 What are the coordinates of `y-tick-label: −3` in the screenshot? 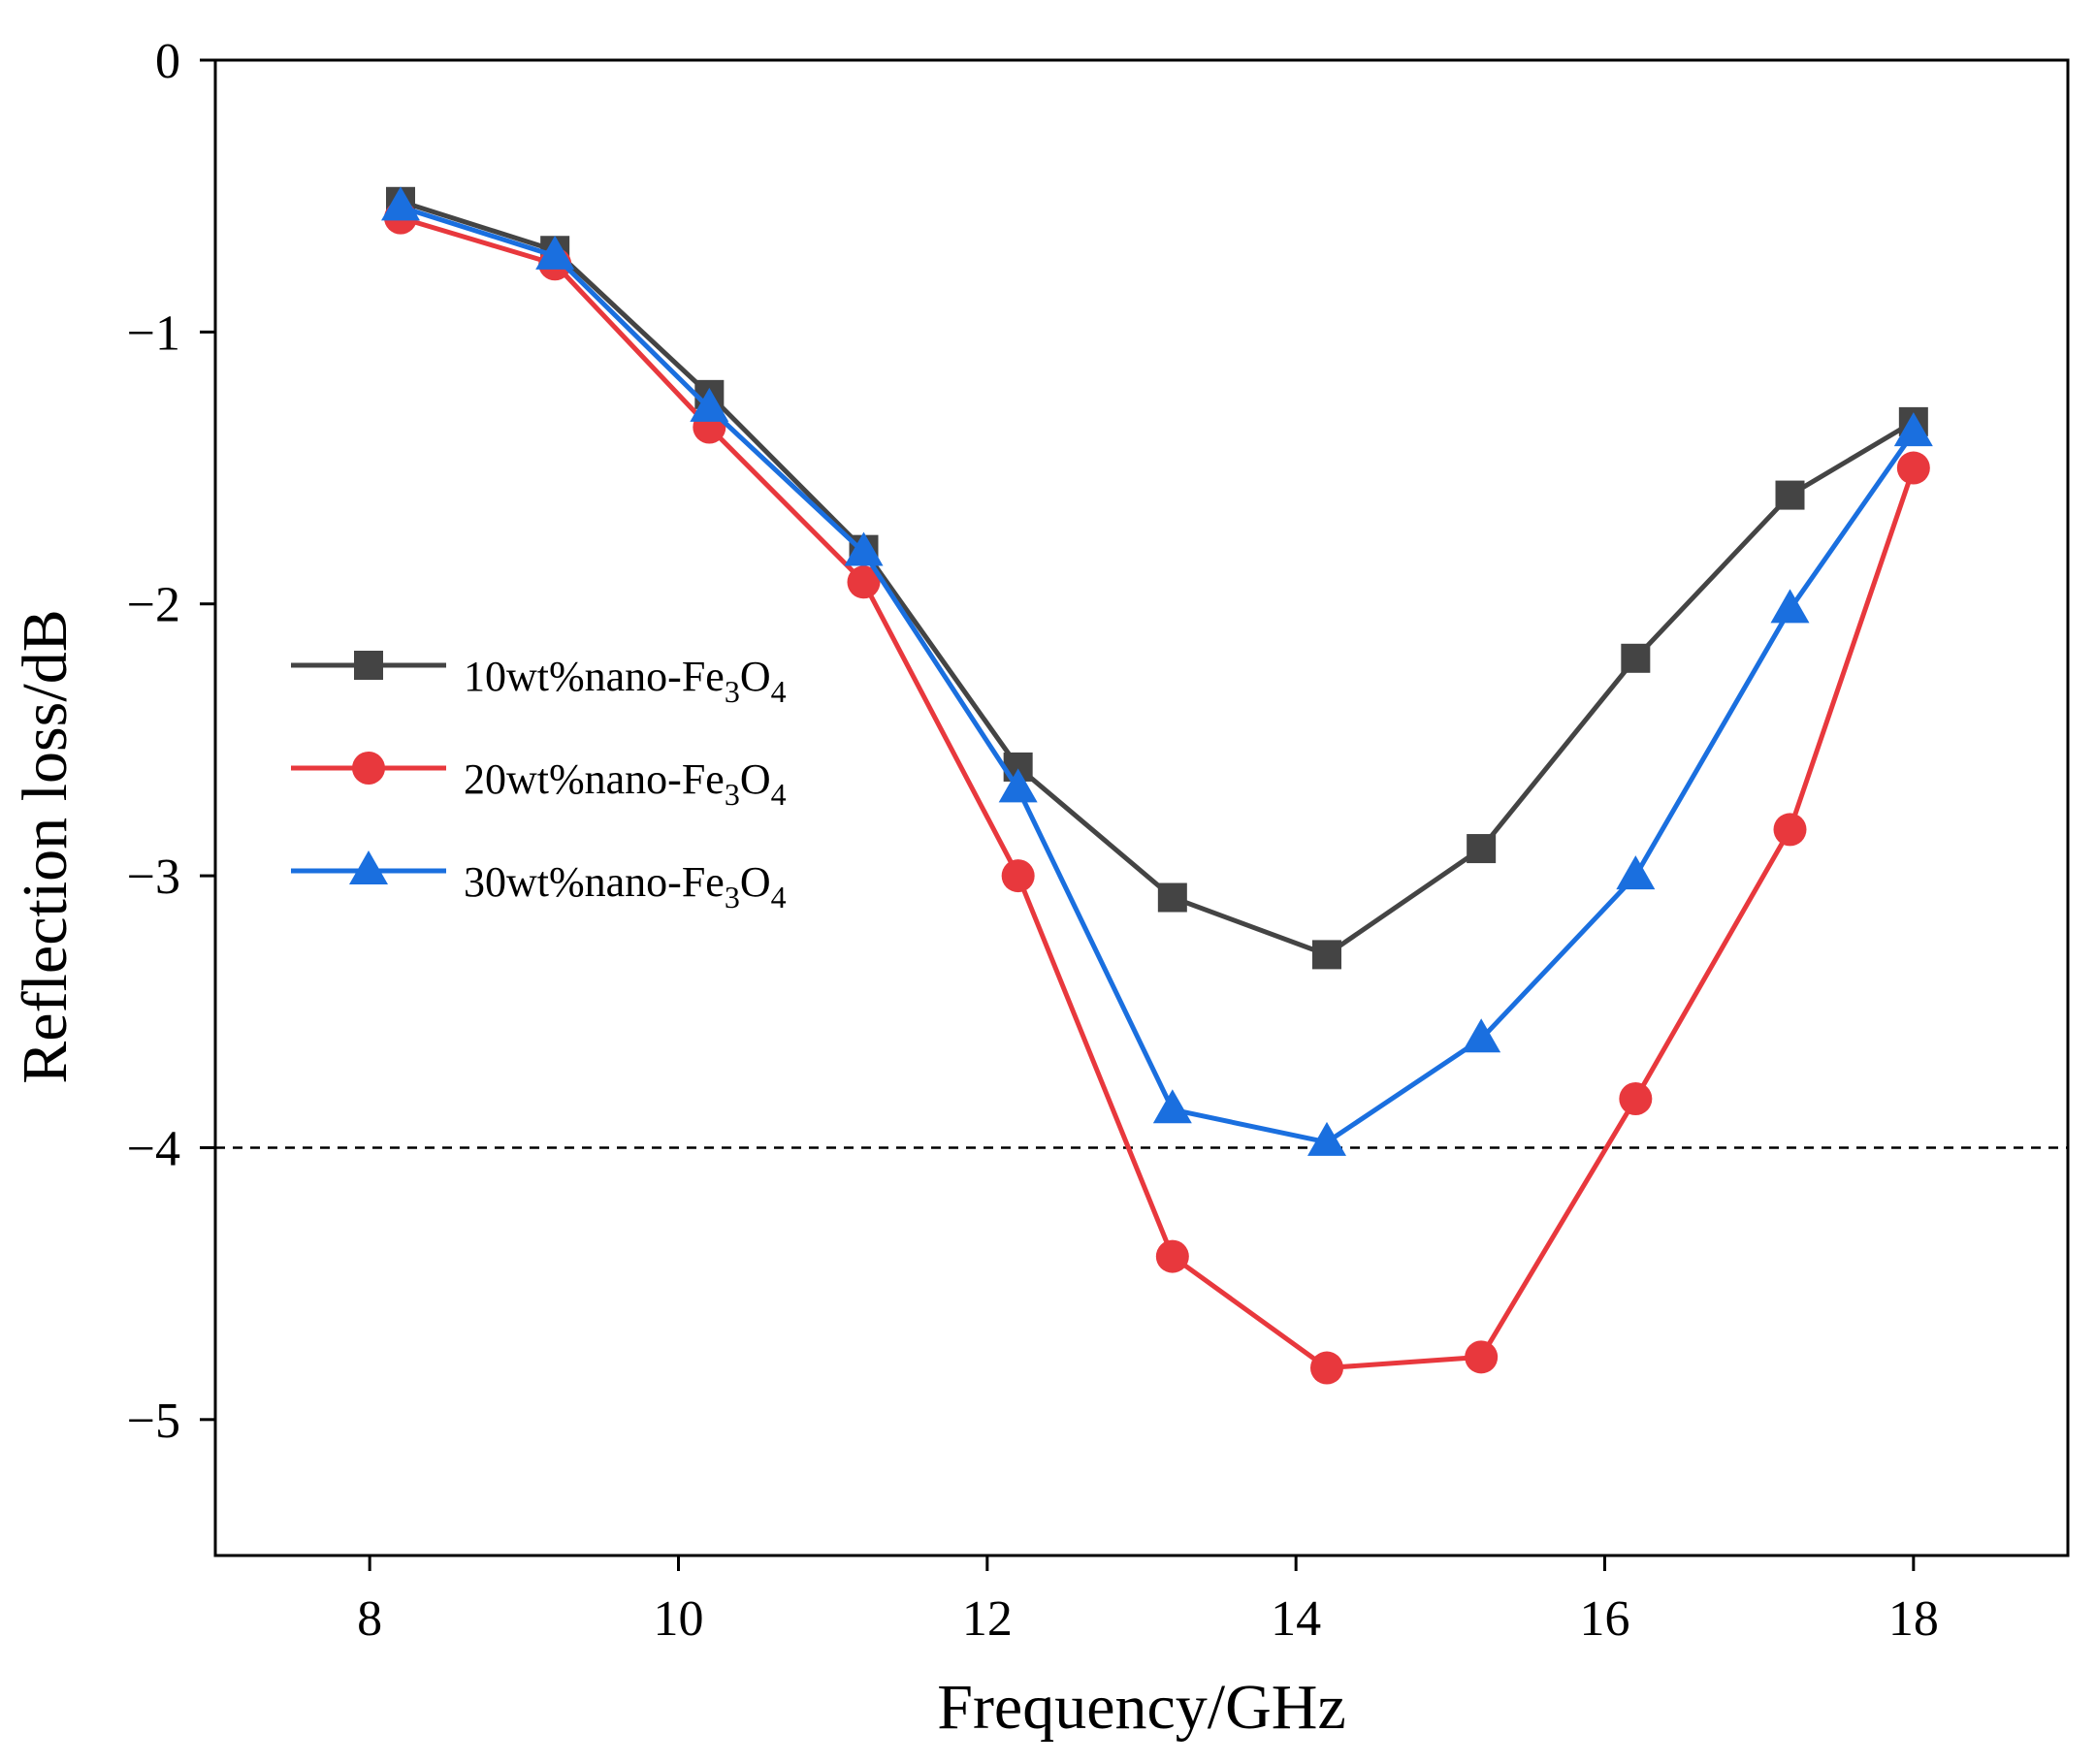 It's located at (154, 878).